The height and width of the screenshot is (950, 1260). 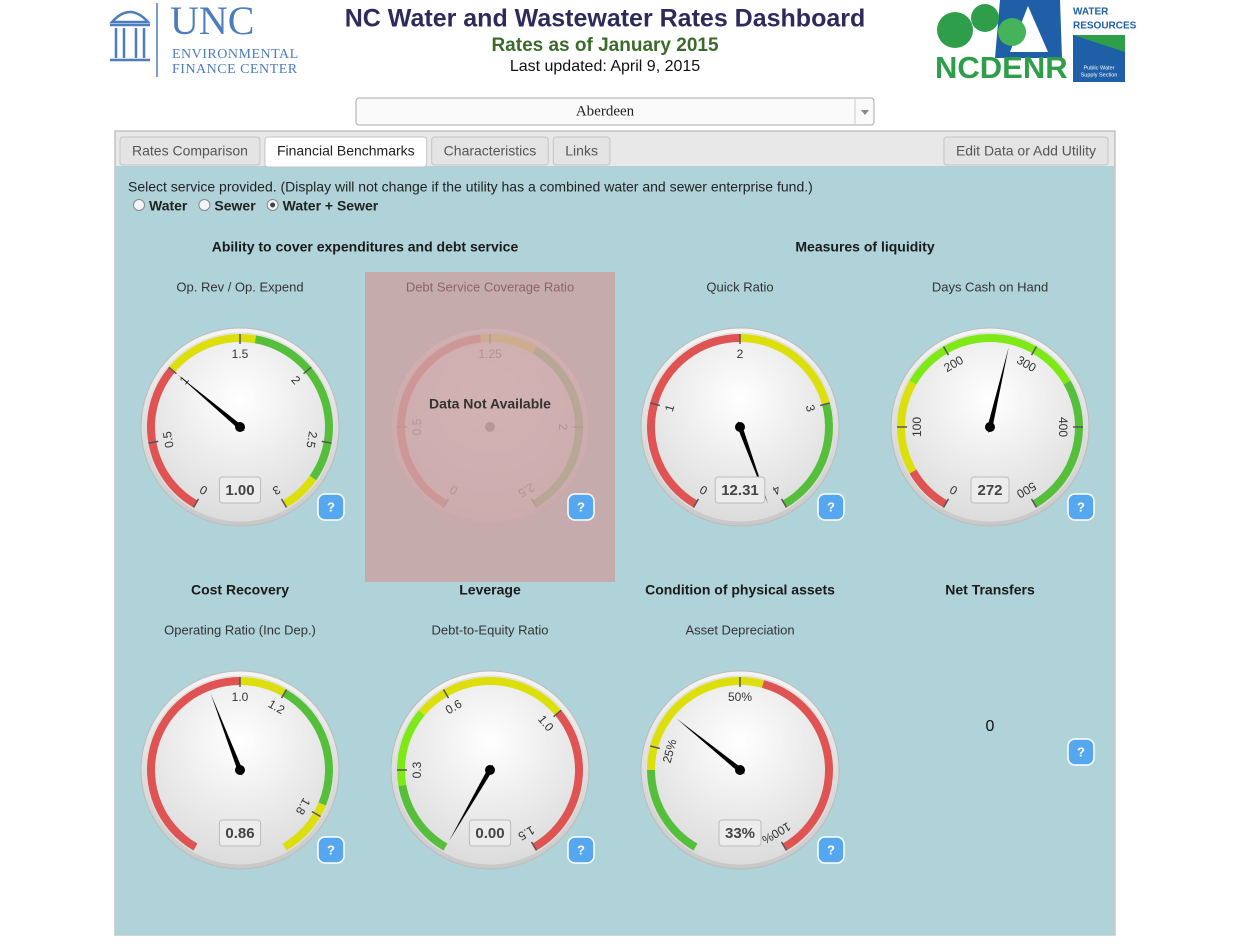 I want to click on service-radio: Water, so click(x=160, y=206).